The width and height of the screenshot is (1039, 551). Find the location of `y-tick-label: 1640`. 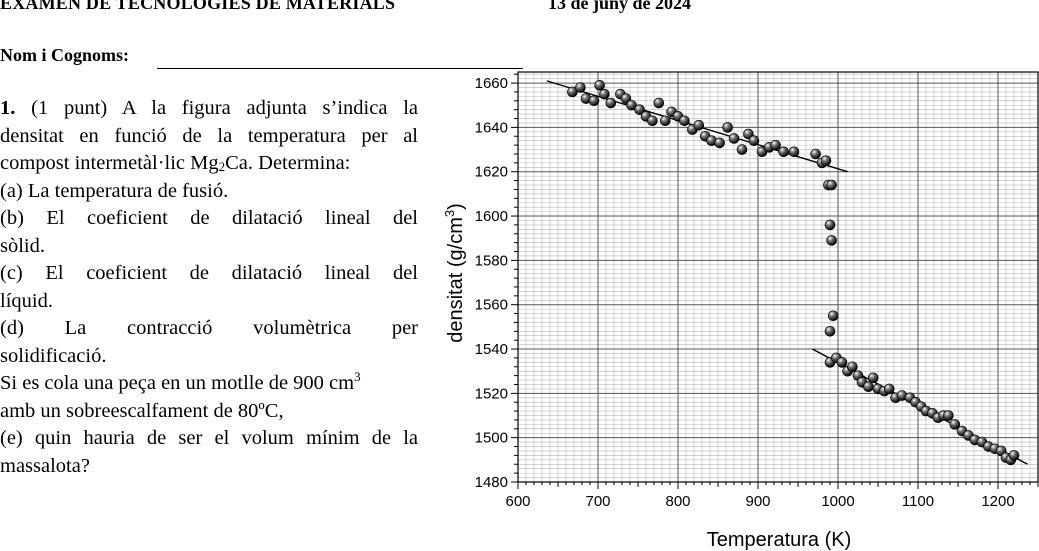

y-tick-label: 1640 is located at coordinates (491, 127).